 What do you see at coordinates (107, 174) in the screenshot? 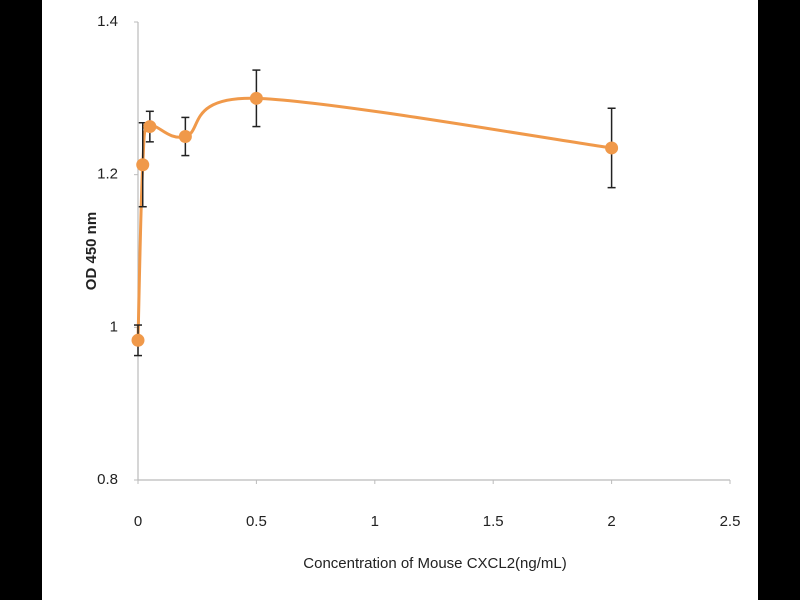
I see `y-tick-label: 1.2` at bounding box center [107, 174].